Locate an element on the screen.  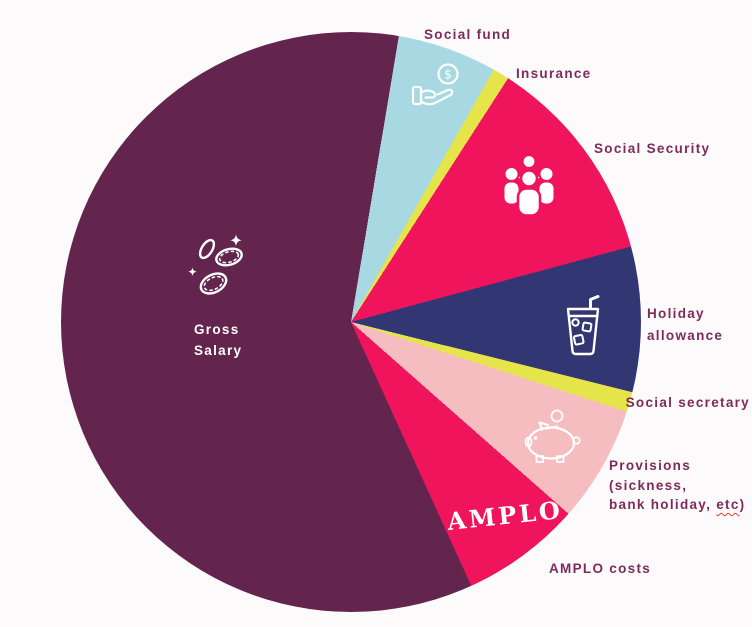
label-social-security: Social Security is located at coordinates (652, 148).